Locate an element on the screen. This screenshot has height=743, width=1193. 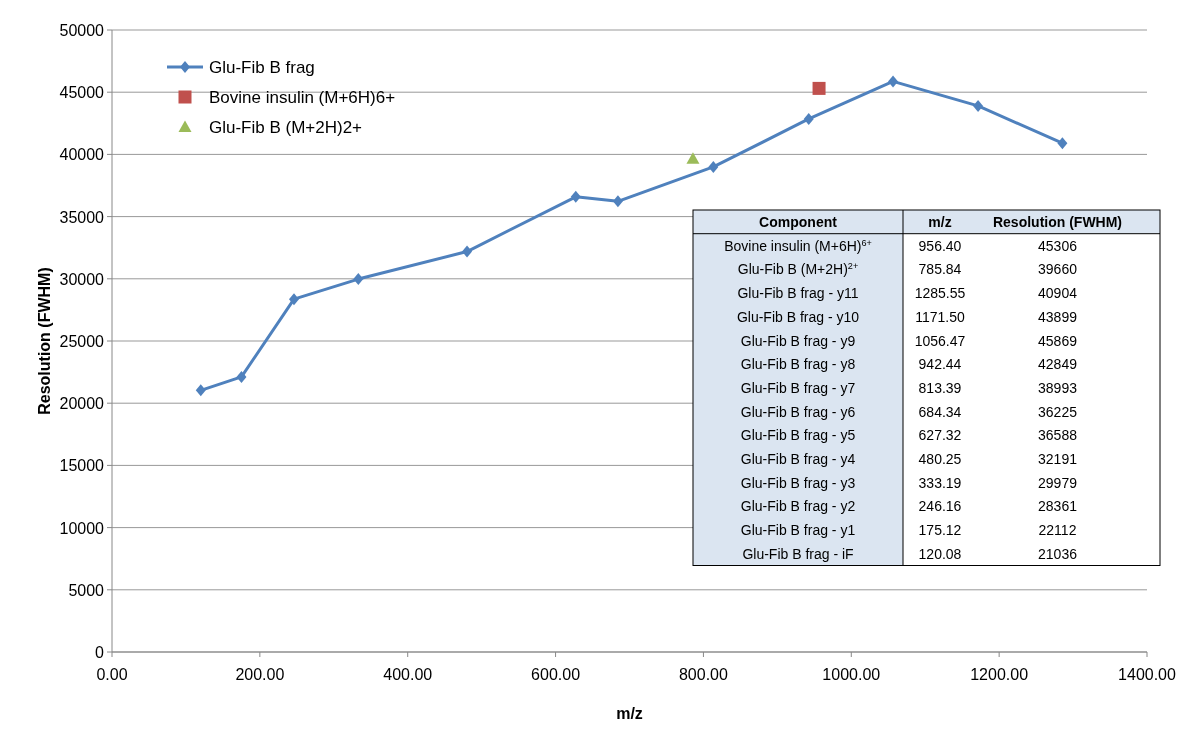
x-tick-label: 400.00 is located at coordinates (408, 674).